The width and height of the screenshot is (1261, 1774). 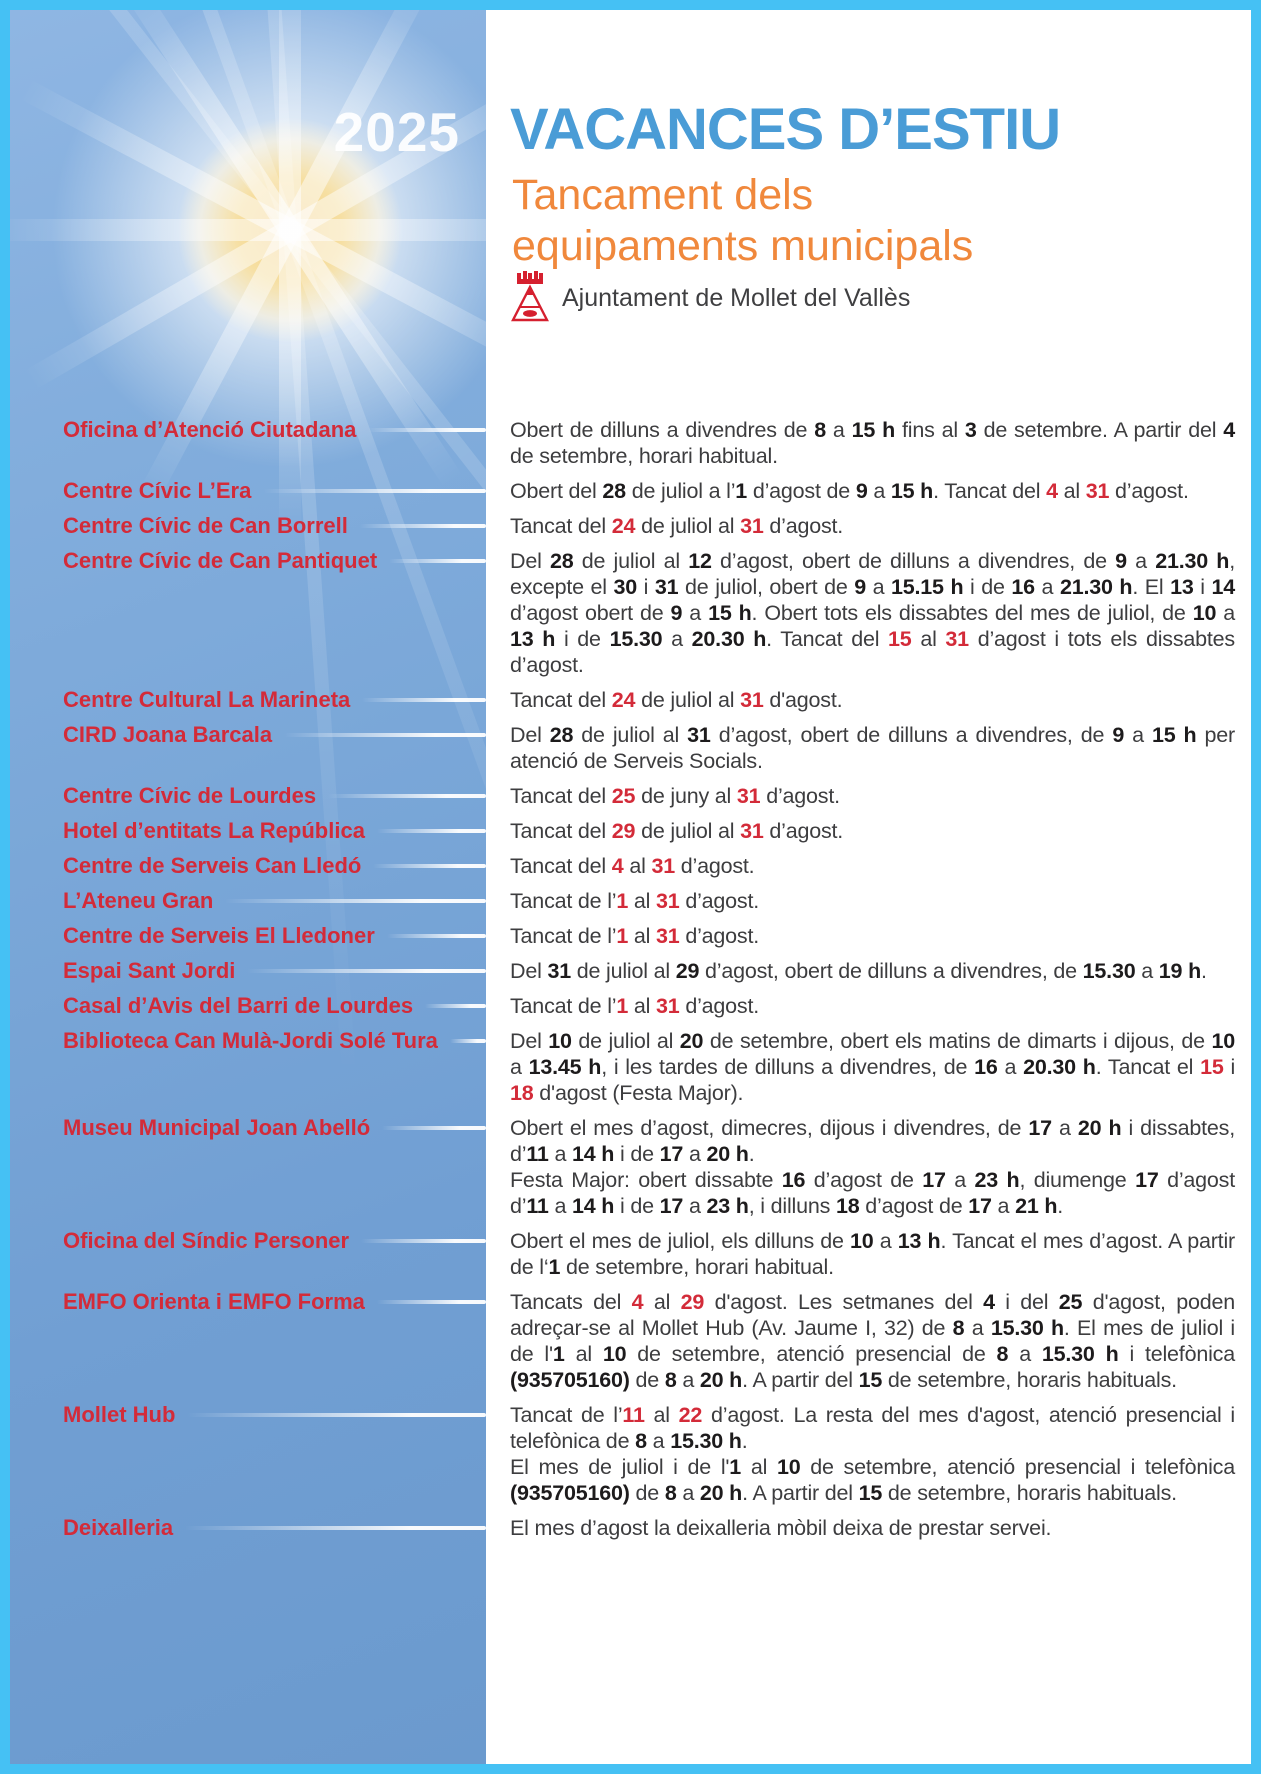 I want to click on entry-label-cell: CIRD Joana Barcala, so click(x=248, y=735).